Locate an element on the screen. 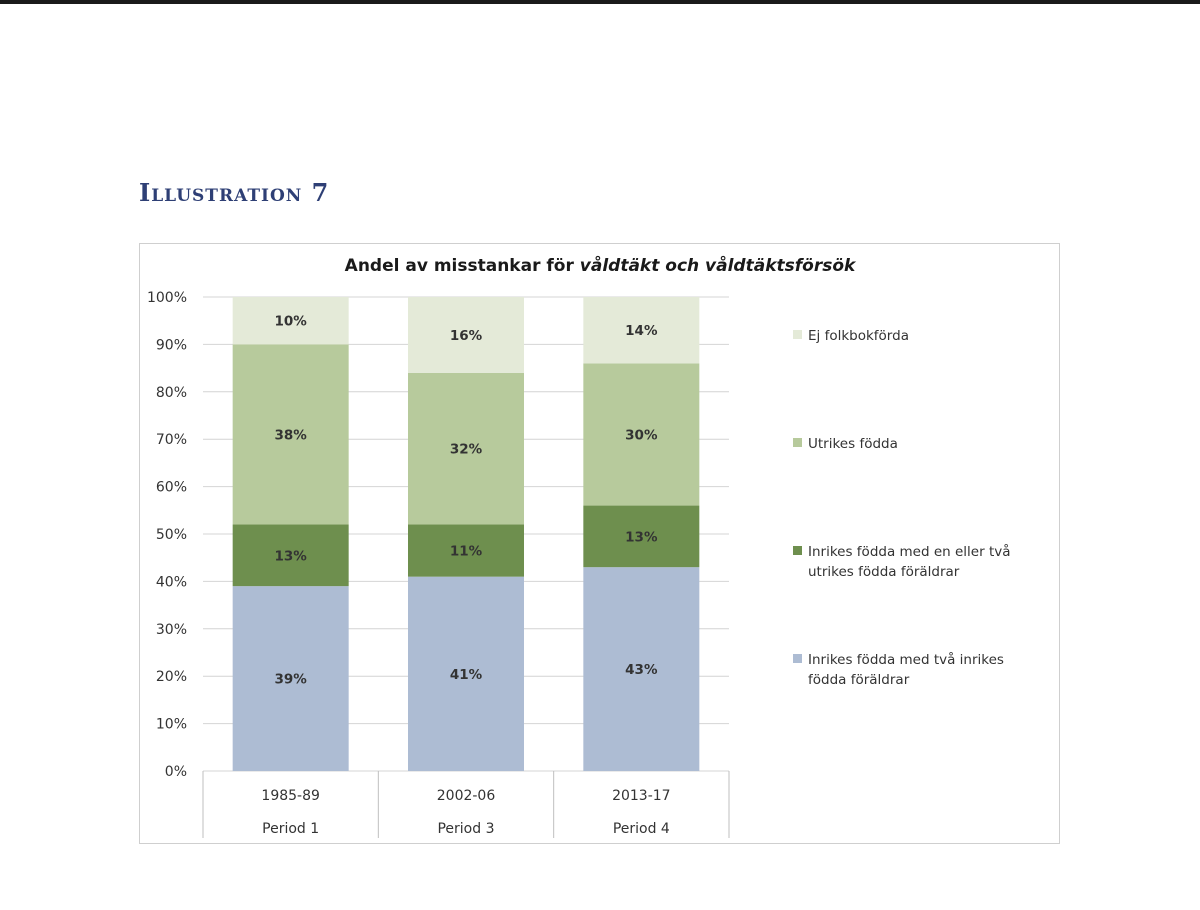  legend-label: Utrikes födda is located at coordinates (853, 444).